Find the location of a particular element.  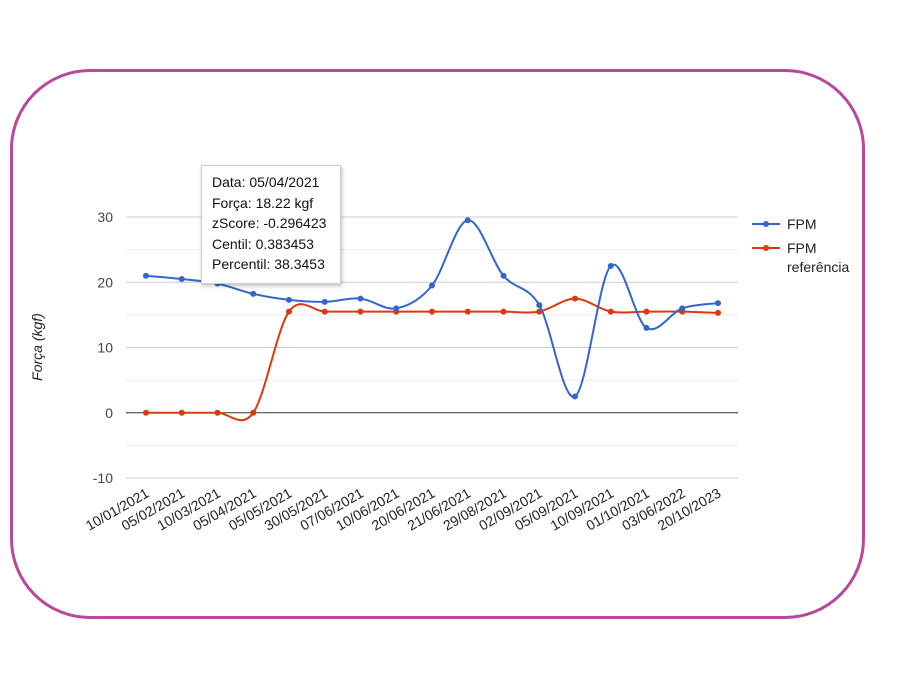

y-axis-label: Força (kgf) is located at coordinates (37, 347).